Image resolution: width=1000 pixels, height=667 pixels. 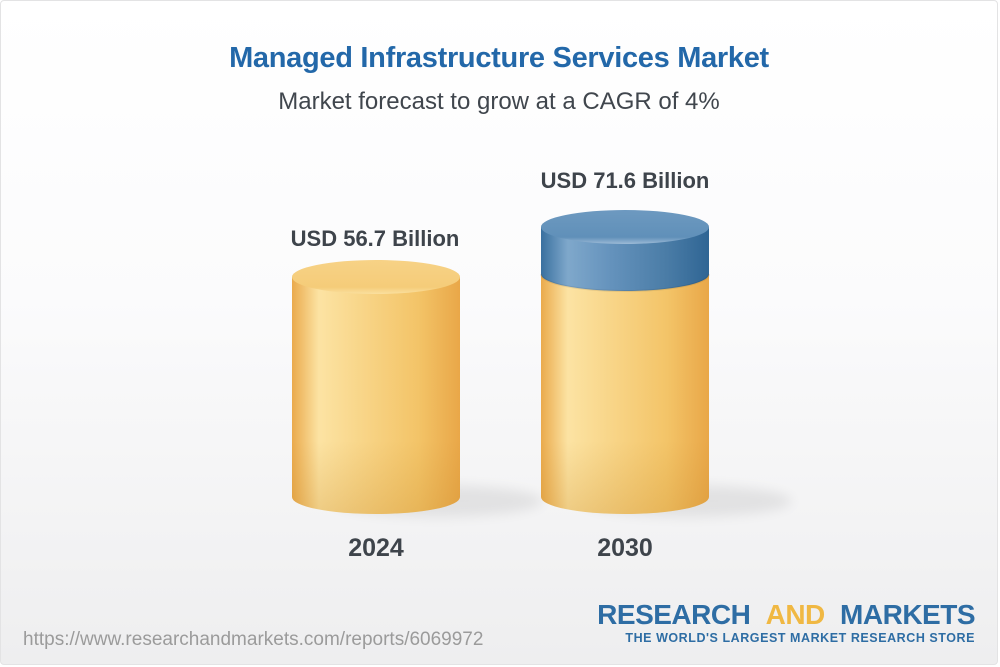 What do you see at coordinates (499, 101) in the screenshot?
I see `chart-subtitle: Market forecast to grow at a CAGR of 4%` at bounding box center [499, 101].